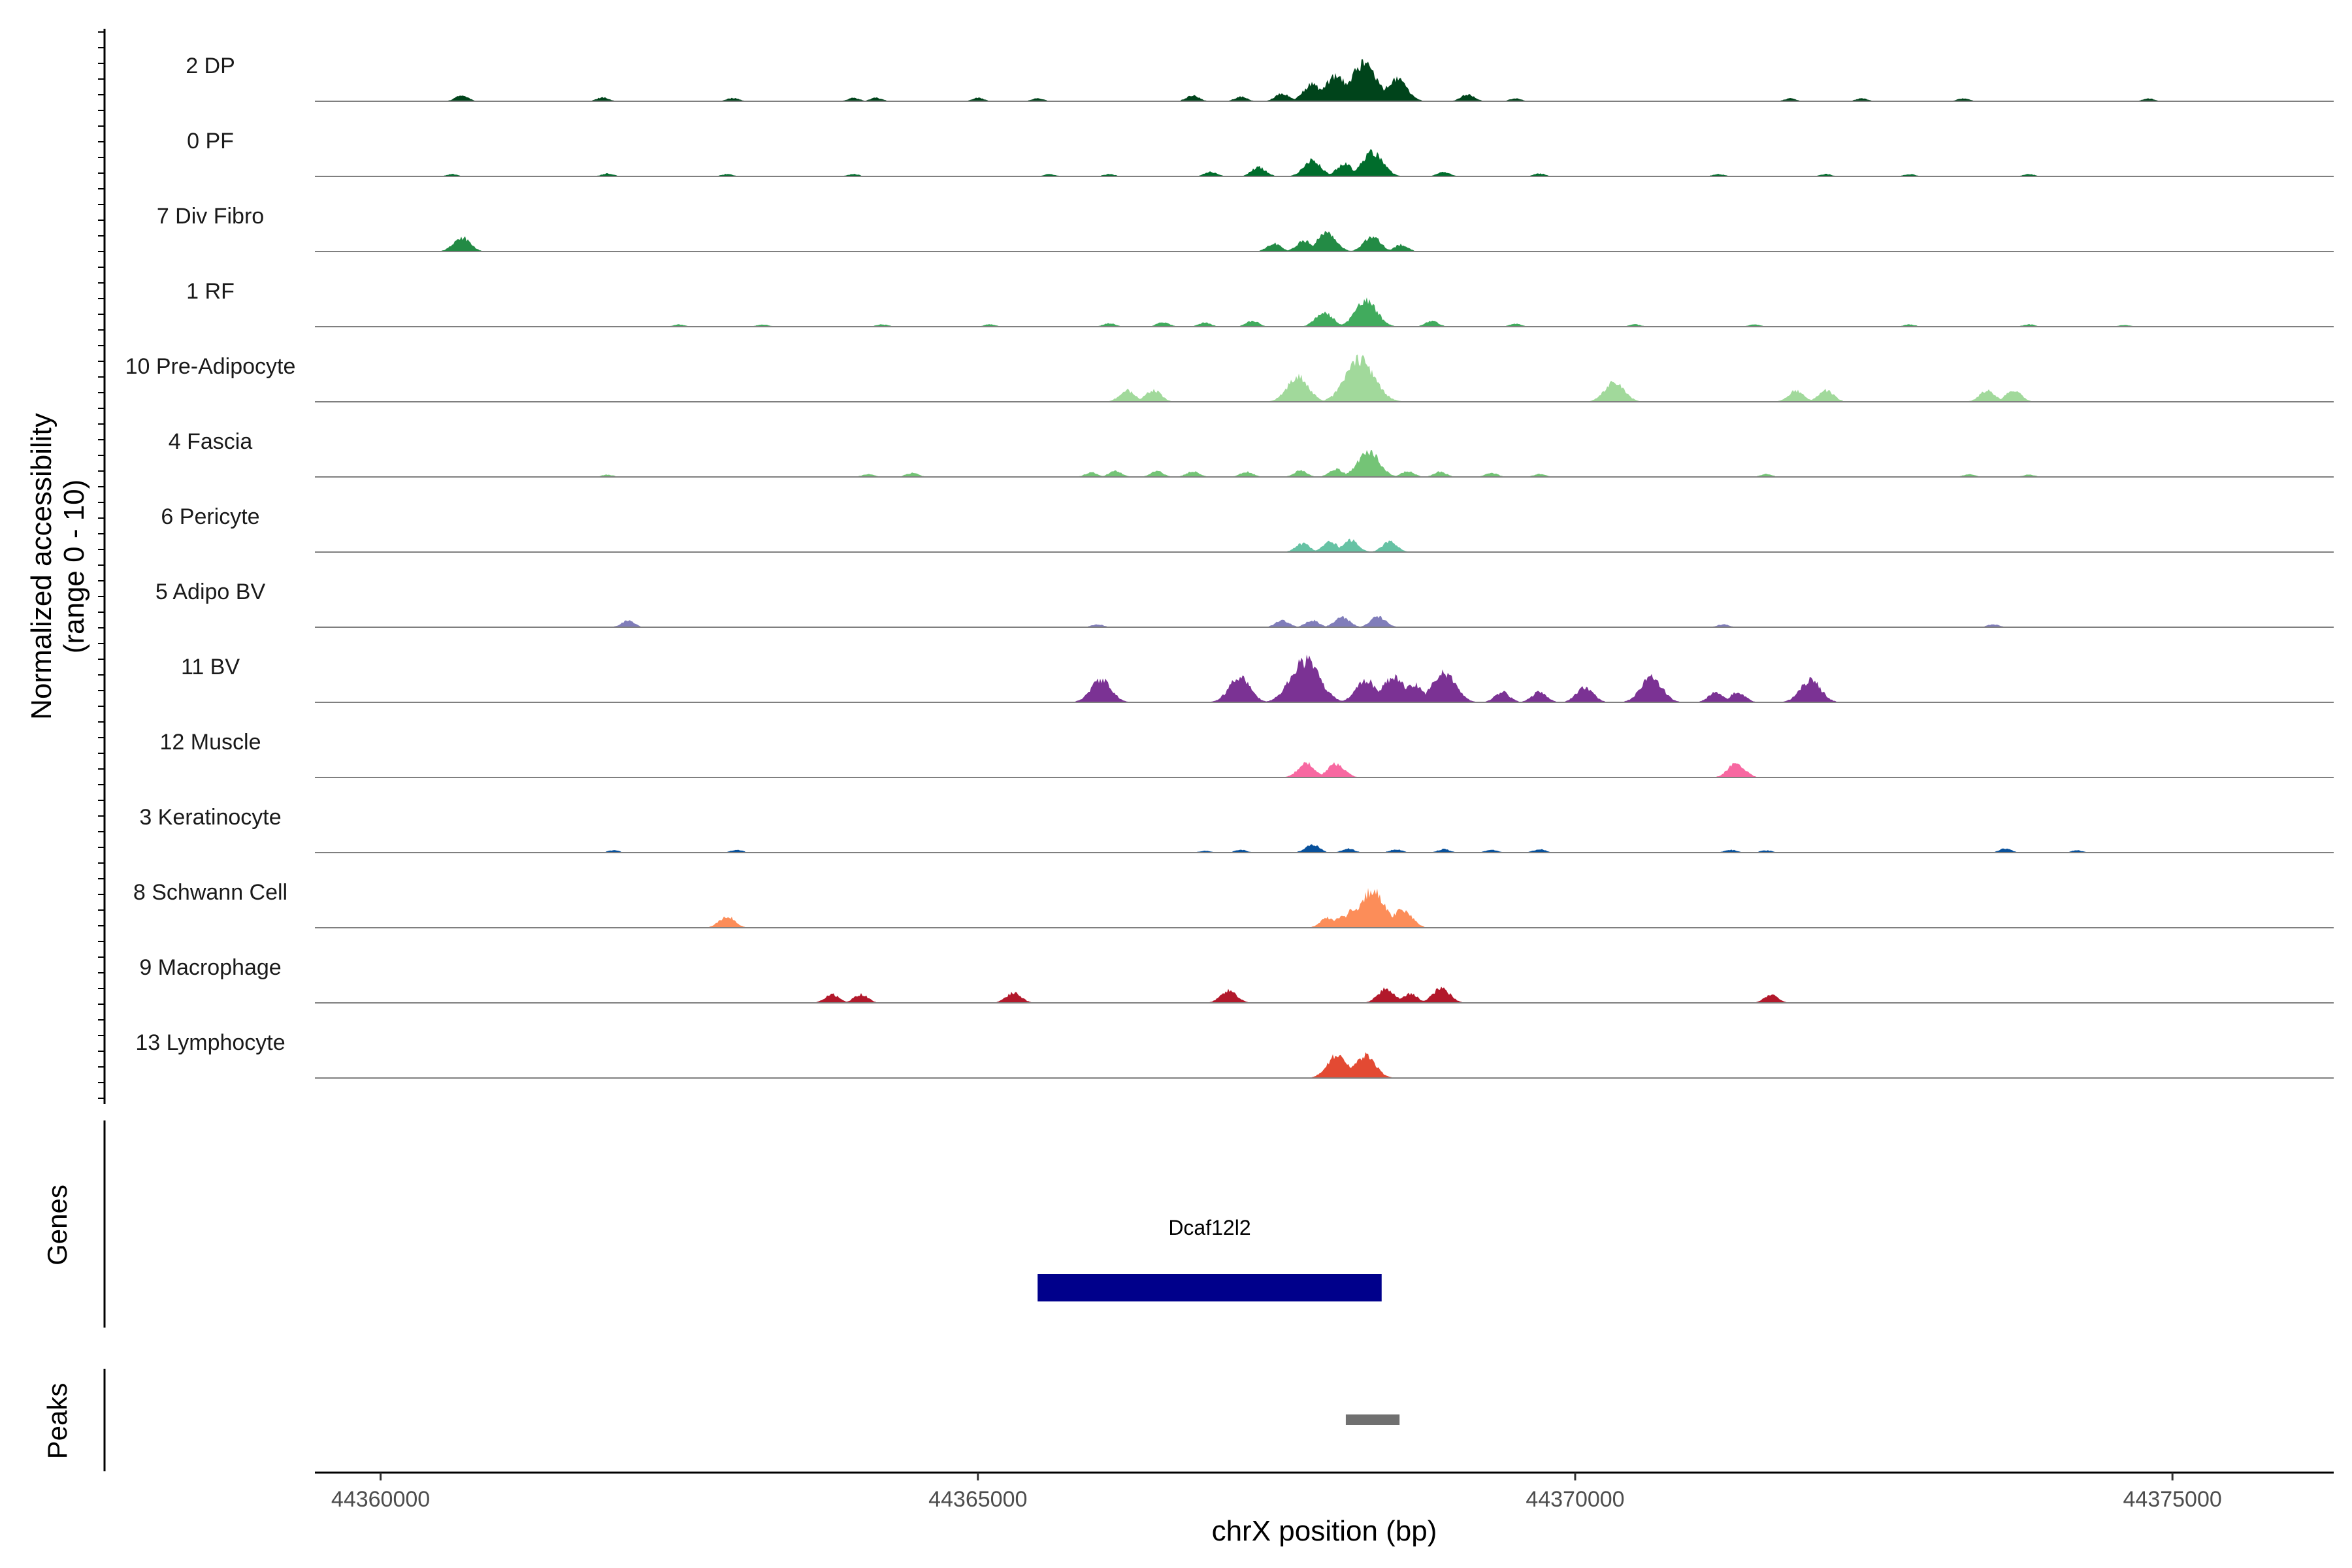  What do you see at coordinates (1372, 1419) in the screenshot?
I see `peak-region` at bounding box center [1372, 1419].